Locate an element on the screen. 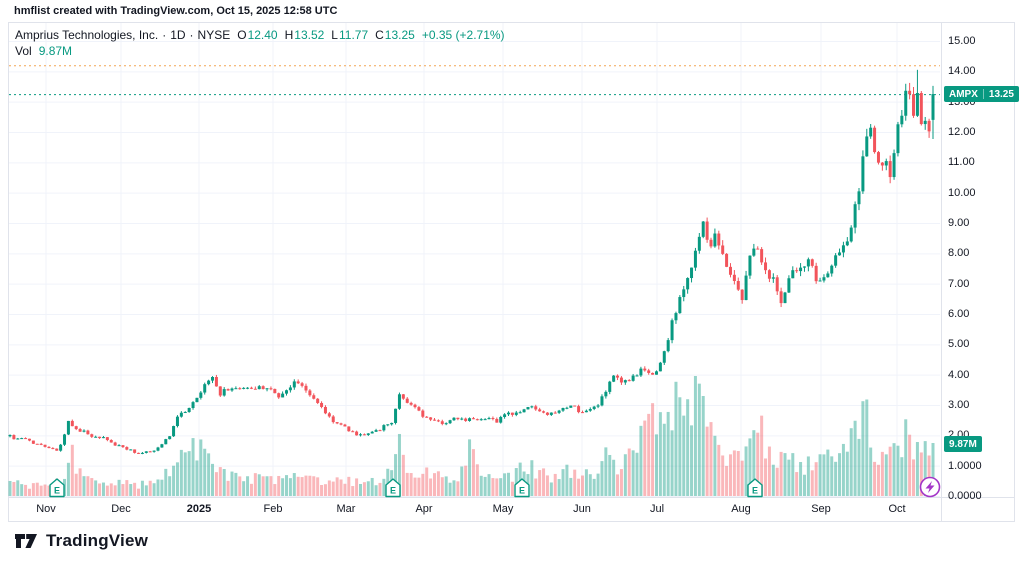  low-value: 11.77 is located at coordinates (353, 35).